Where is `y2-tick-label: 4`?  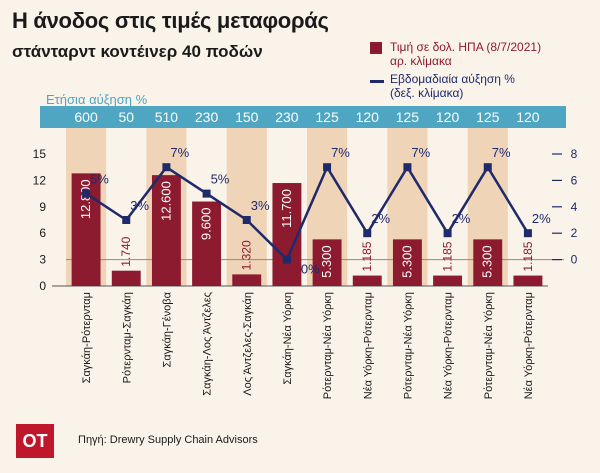 y2-tick-label: 4 is located at coordinates (574, 207).